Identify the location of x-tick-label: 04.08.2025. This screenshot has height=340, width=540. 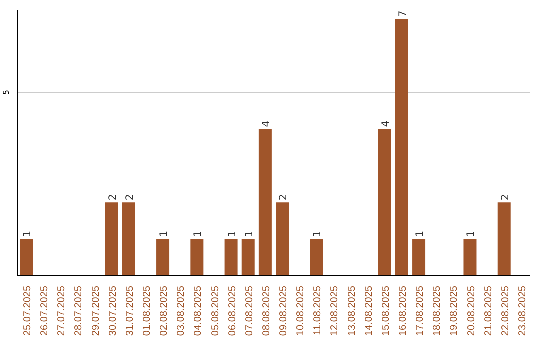
(198, 311).